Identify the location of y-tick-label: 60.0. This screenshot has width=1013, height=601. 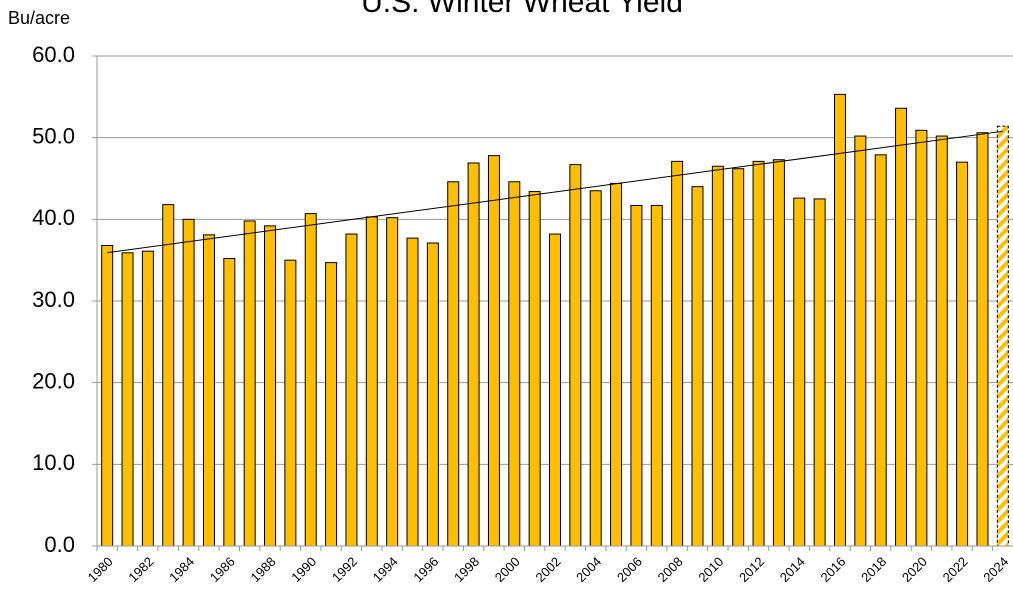
(53, 54).